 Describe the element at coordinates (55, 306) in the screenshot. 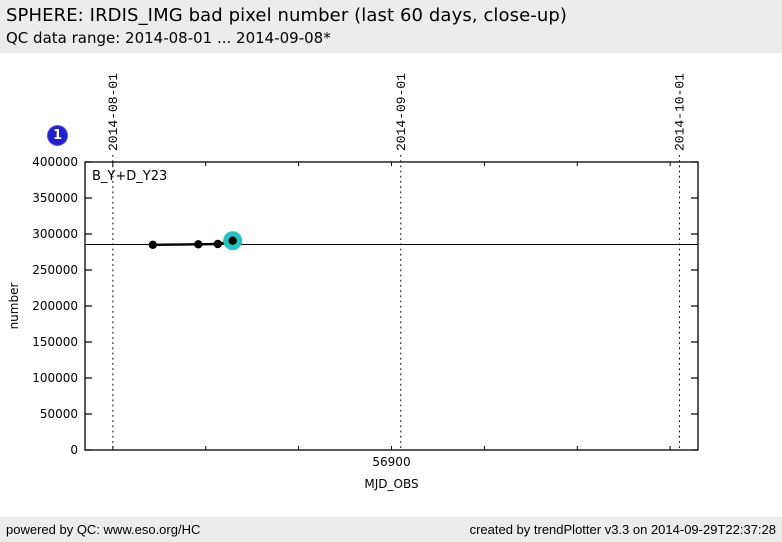

I see `y-tick-label: 200000` at that location.